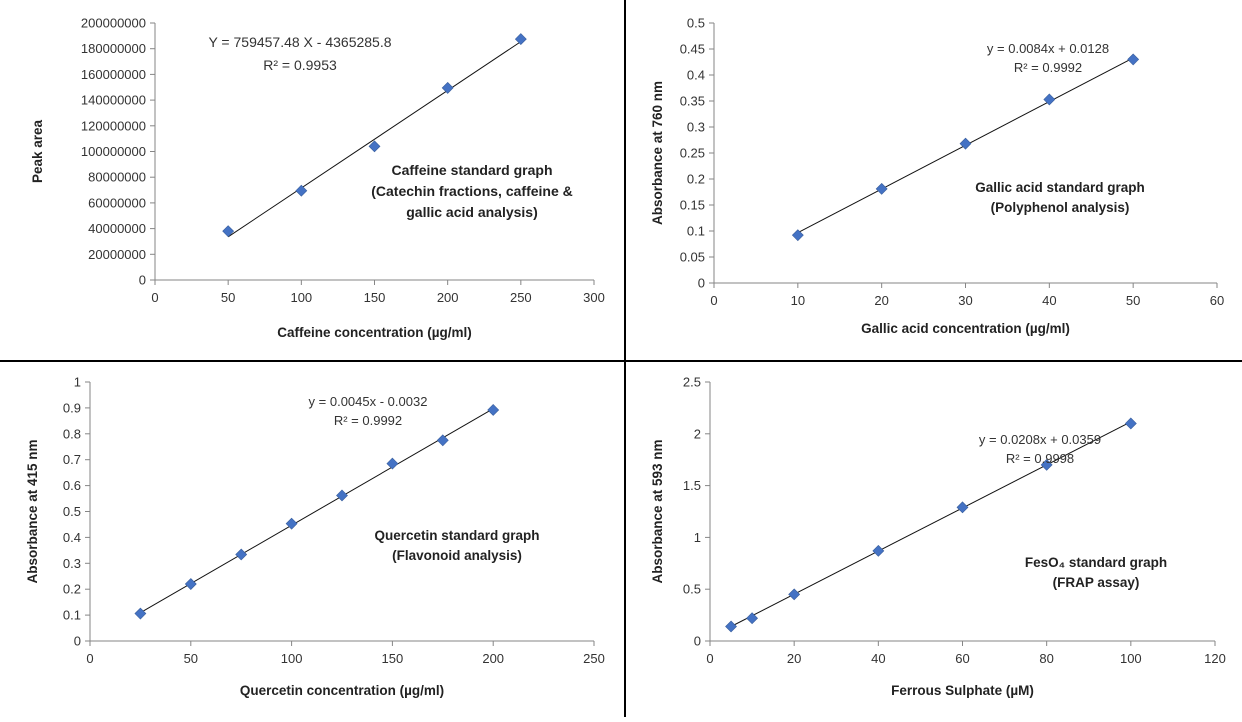  What do you see at coordinates (798, 300) in the screenshot?
I see `x-tick-label: 10` at bounding box center [798, 300].